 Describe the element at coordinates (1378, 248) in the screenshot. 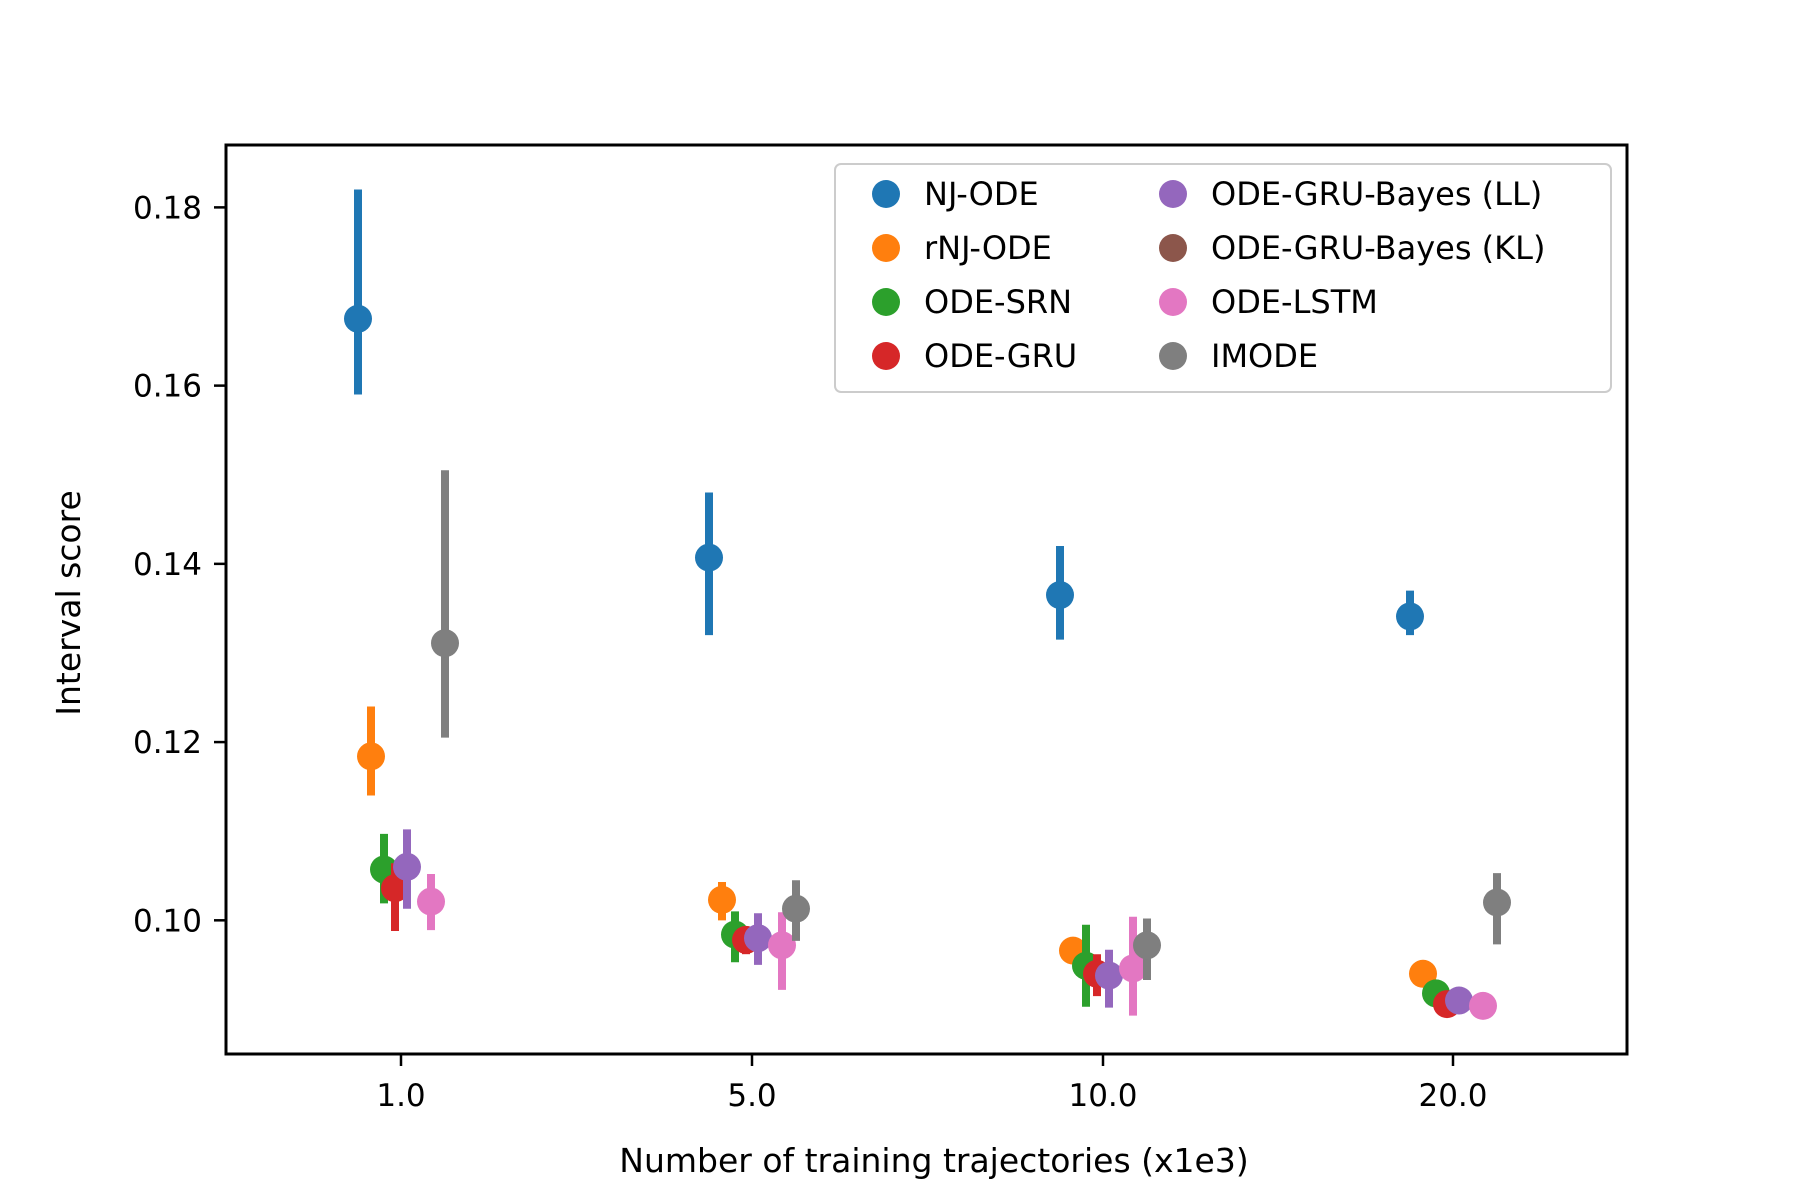

I see `legend-label: ODE-GRU-Bayes (KL)` at that location.